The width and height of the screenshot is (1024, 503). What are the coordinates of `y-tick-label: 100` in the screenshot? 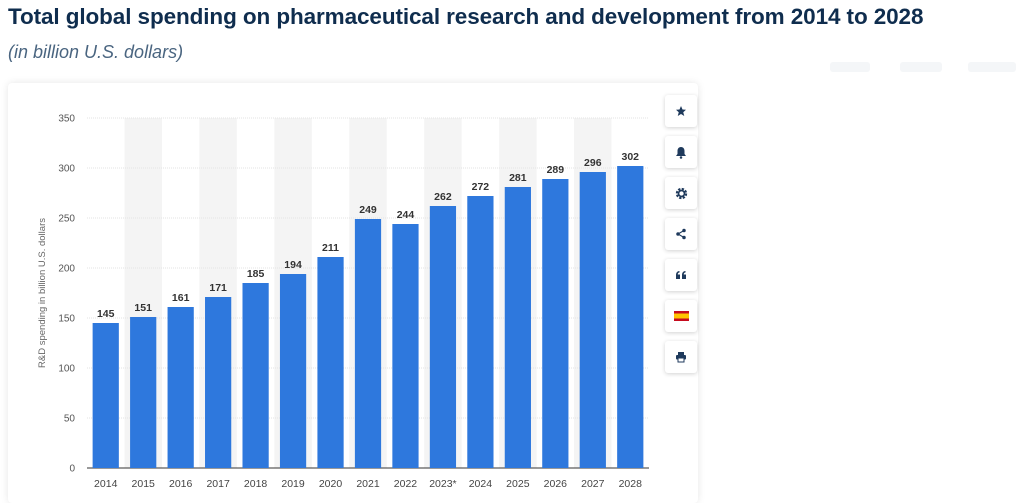 It's located at (66, 369).